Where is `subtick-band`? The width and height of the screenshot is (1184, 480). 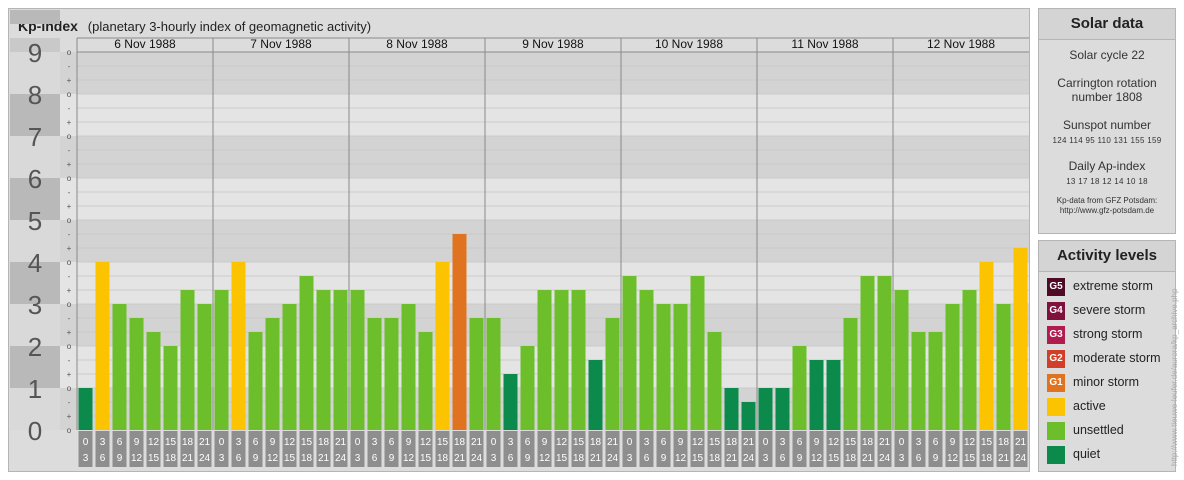 subtick-band is located at coordinates (68, 283).